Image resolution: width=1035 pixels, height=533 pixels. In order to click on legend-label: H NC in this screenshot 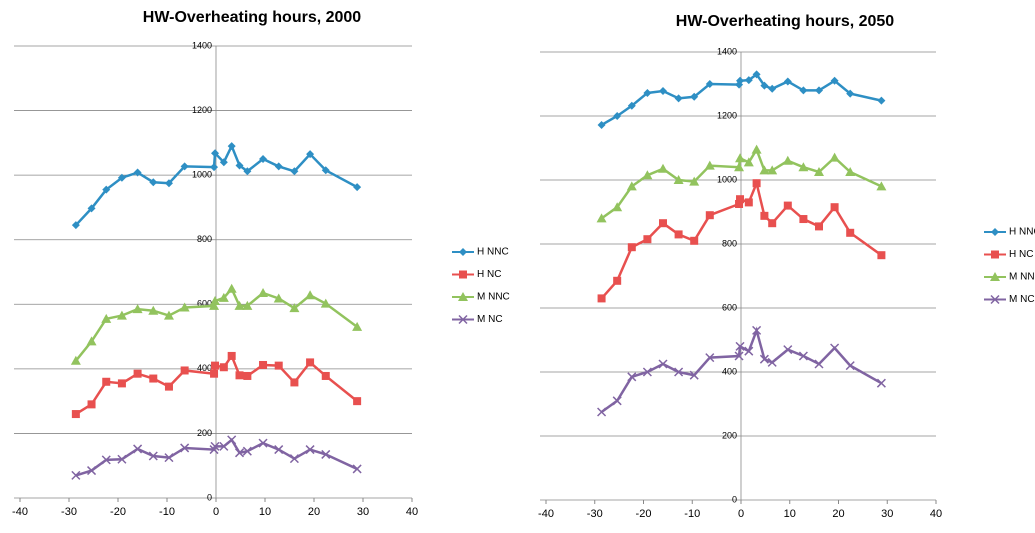, I will do `click(489, 274)`.